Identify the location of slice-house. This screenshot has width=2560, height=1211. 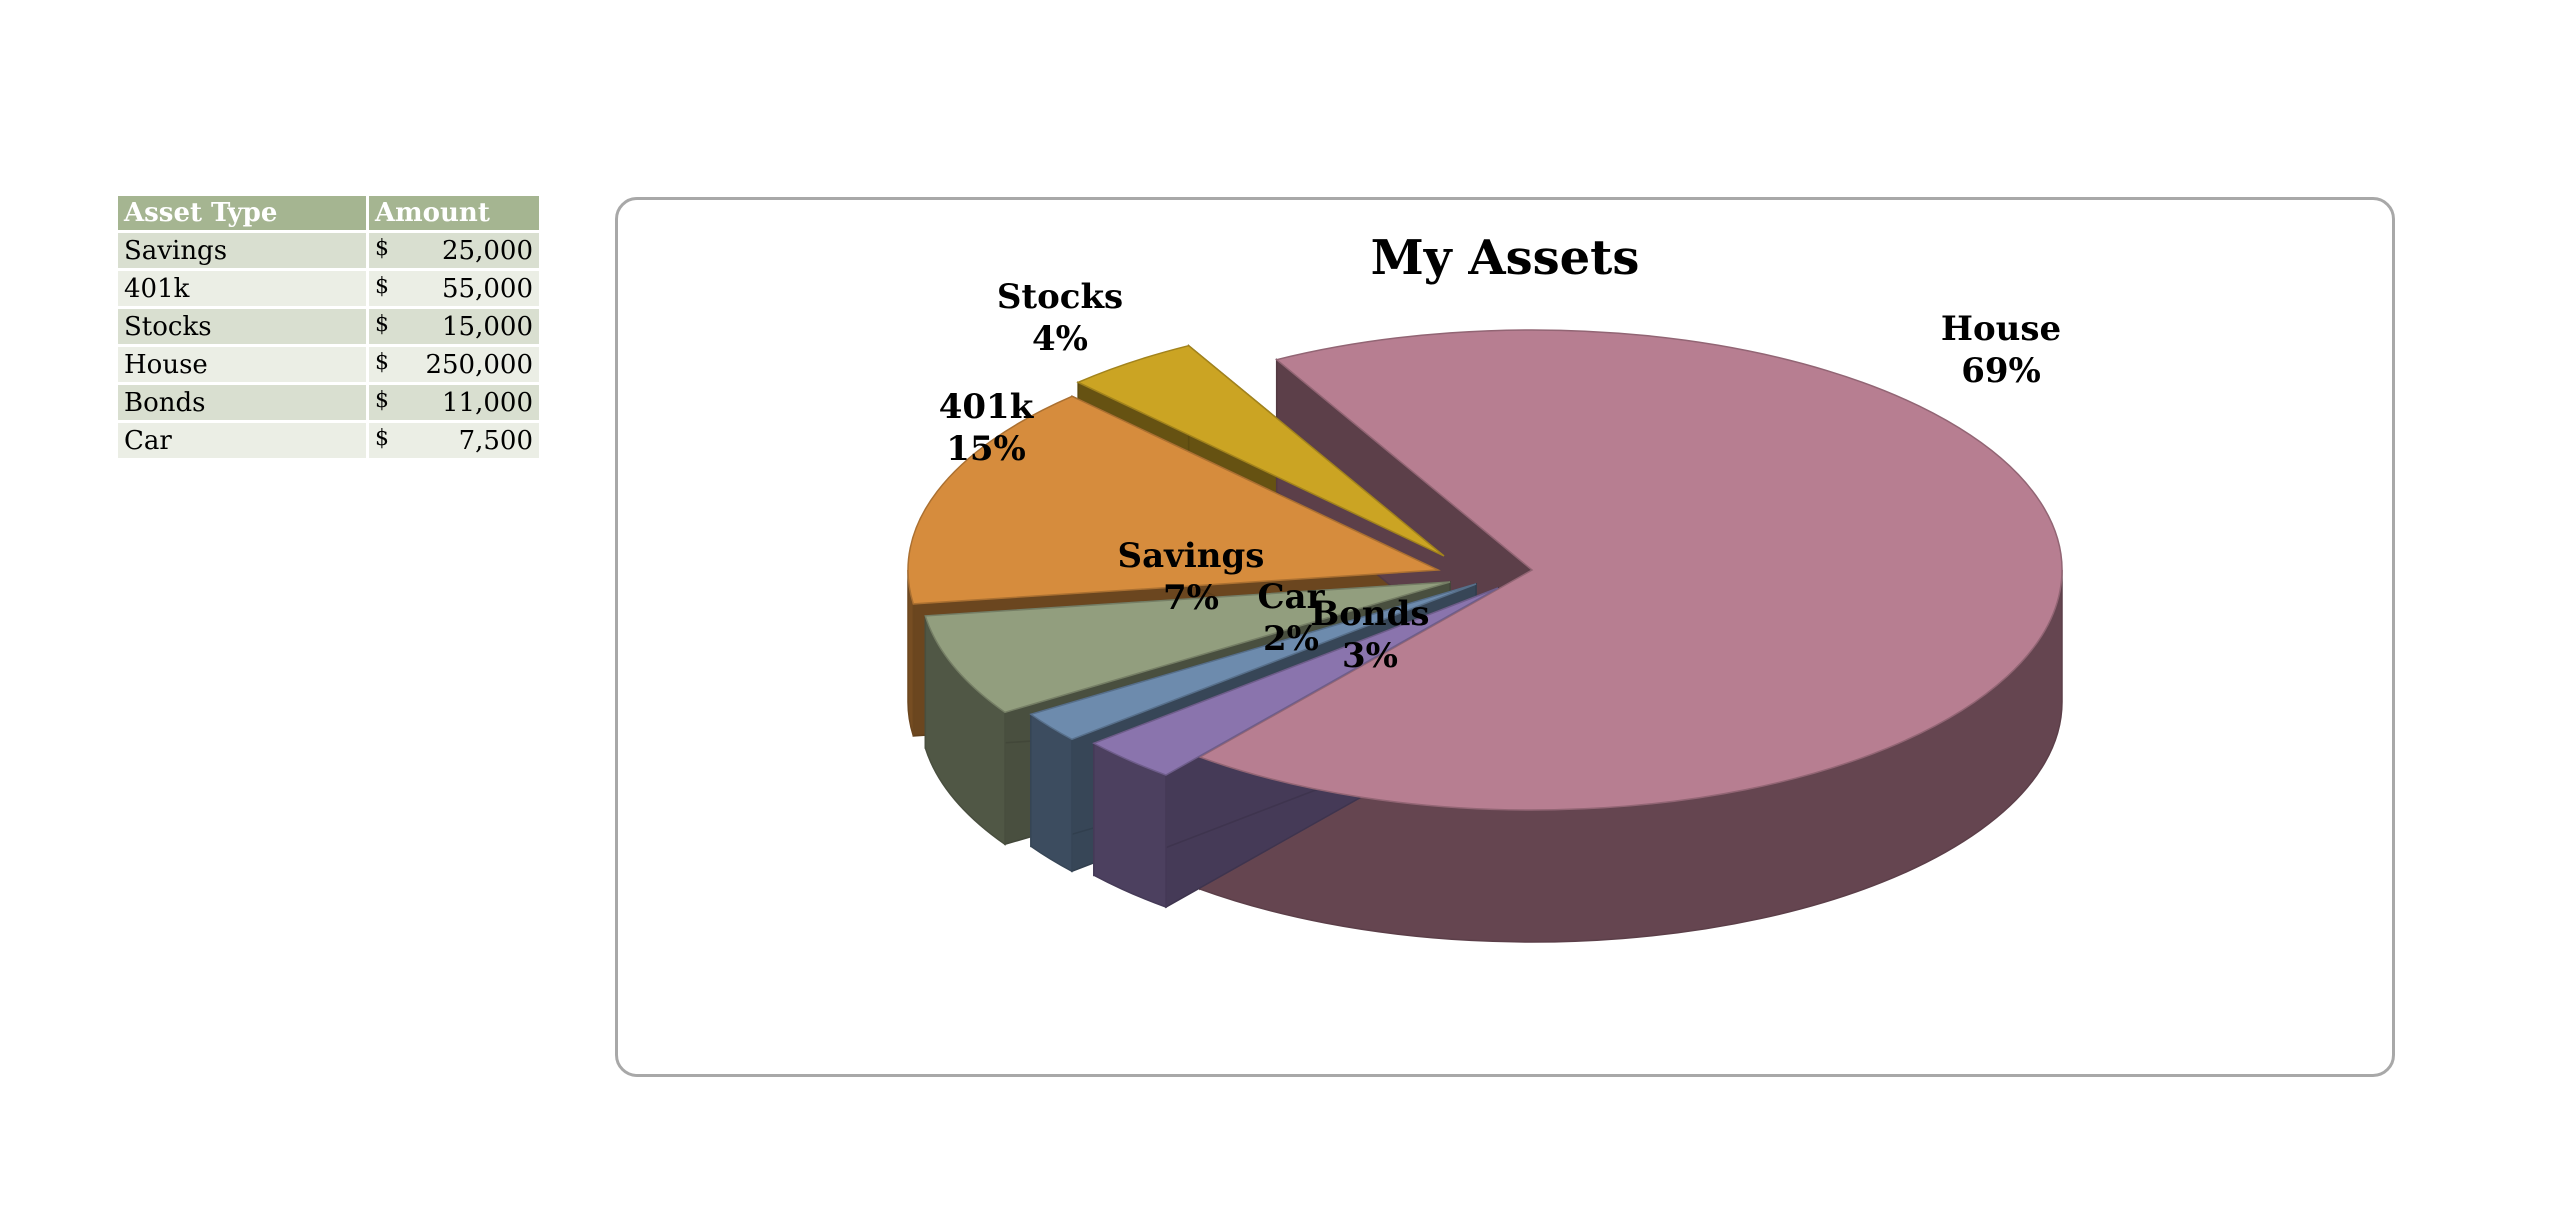
(1630, 570).